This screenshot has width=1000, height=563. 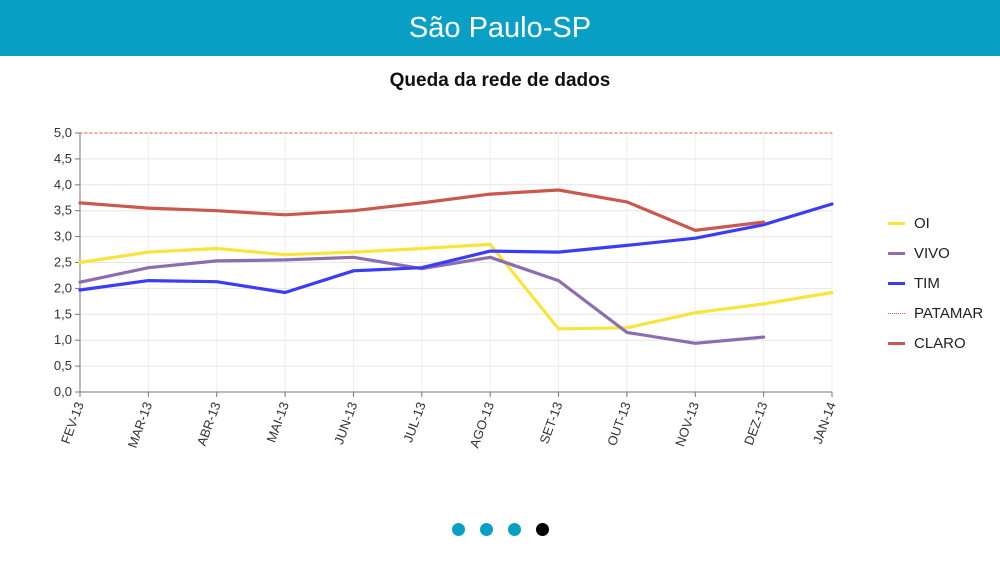 I want to click on legend-item-oi: OI, so click(x=935, y=223).